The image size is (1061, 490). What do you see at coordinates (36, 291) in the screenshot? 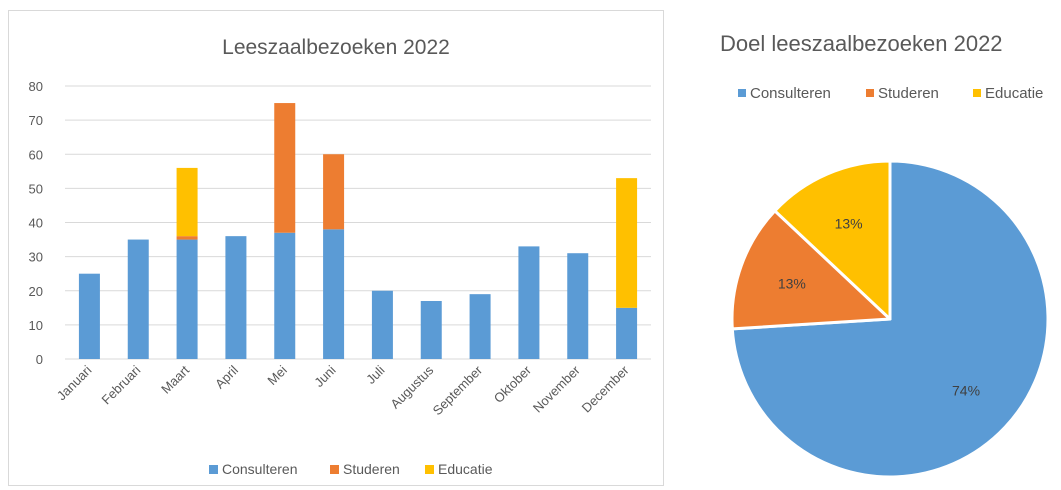
I see `y-tick-label: 20` at bounding box center [36, 291].